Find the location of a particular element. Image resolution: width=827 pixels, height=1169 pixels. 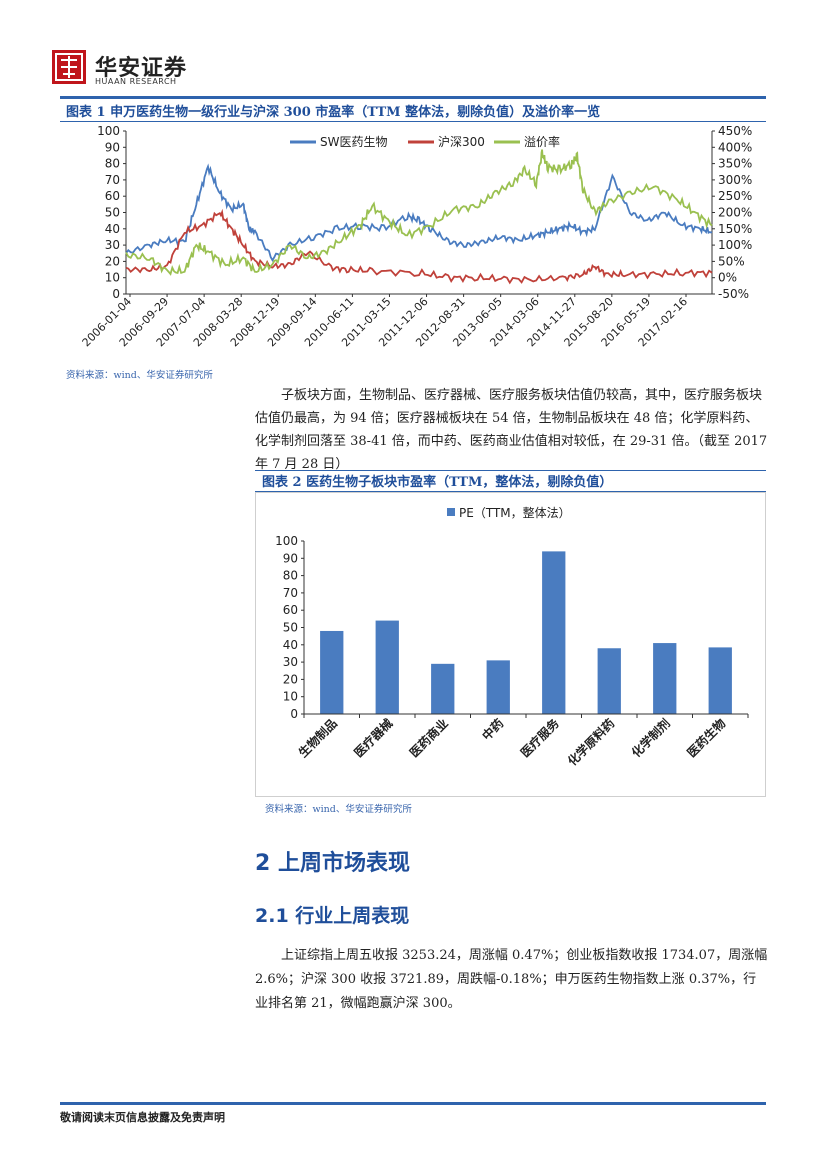

logo-mark is located at coordinates (69, 67).